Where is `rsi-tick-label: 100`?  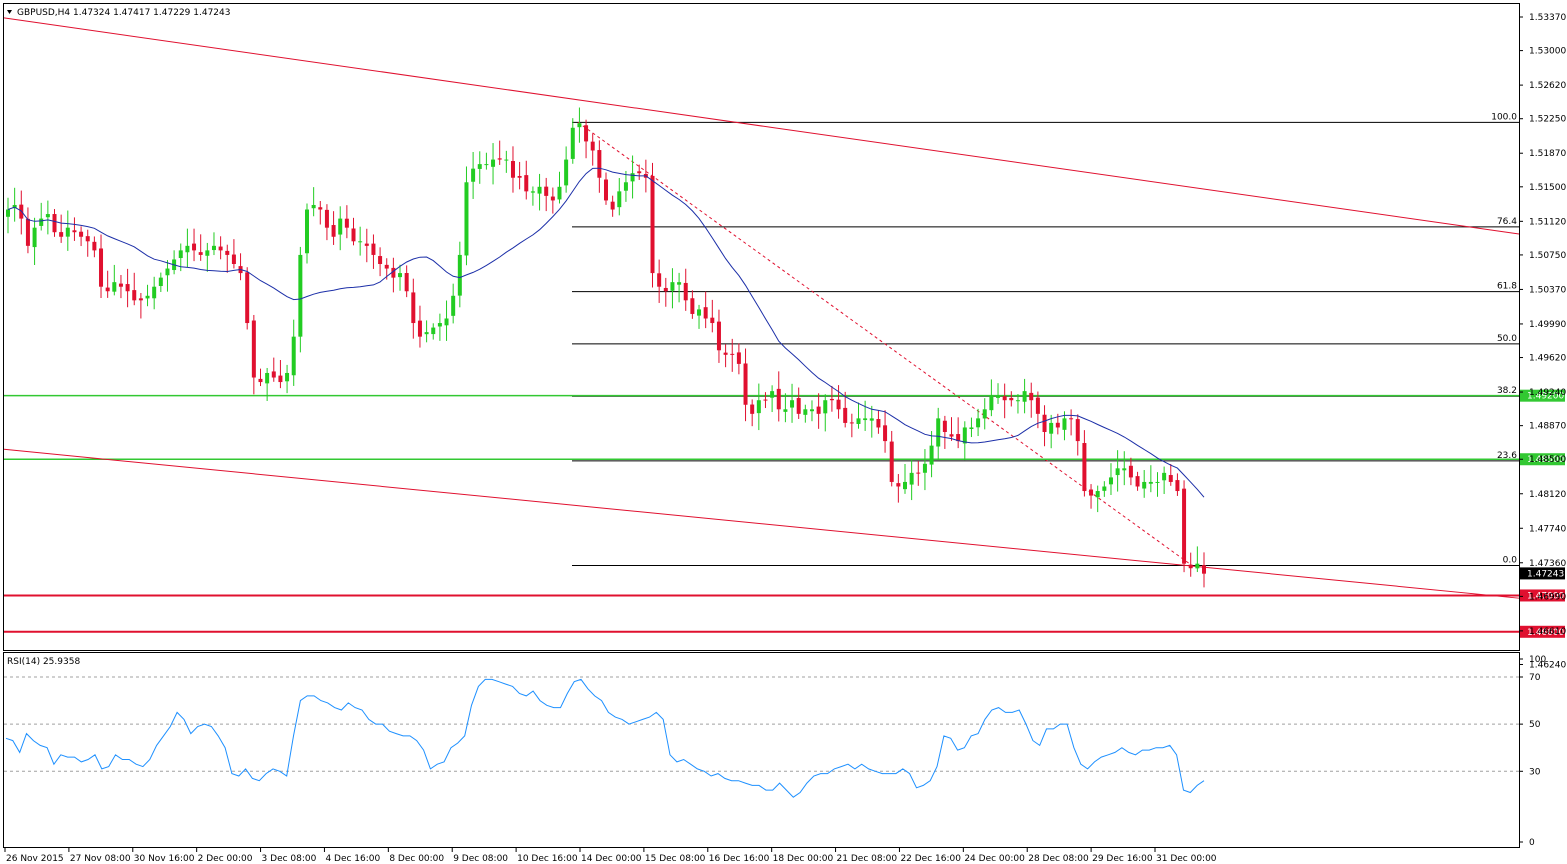 rsi-tick-label: 100 is located at coordinates (1537, 660).